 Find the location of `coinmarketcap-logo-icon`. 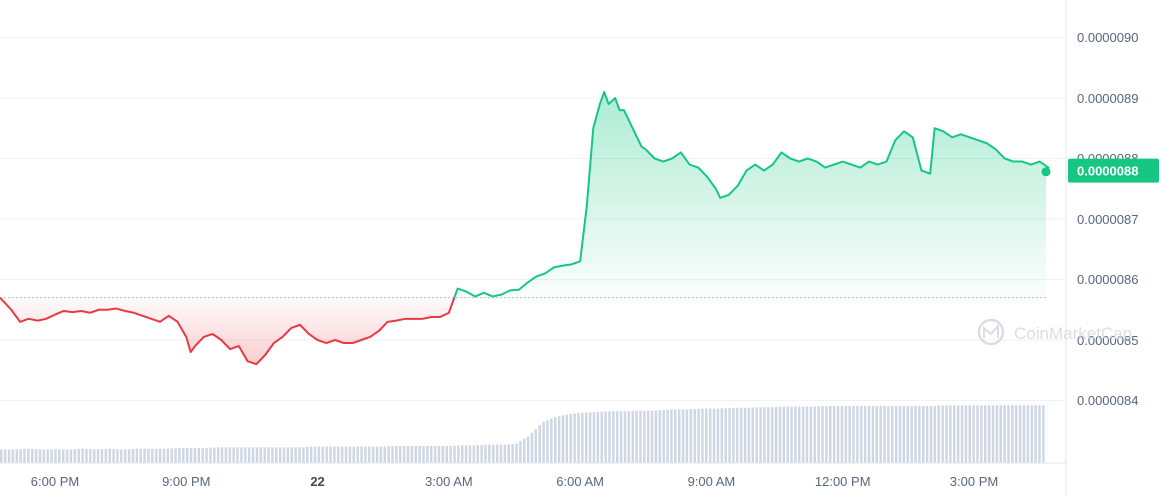

coinmarketcap-logo-icon is located at coordinates (991, 332).